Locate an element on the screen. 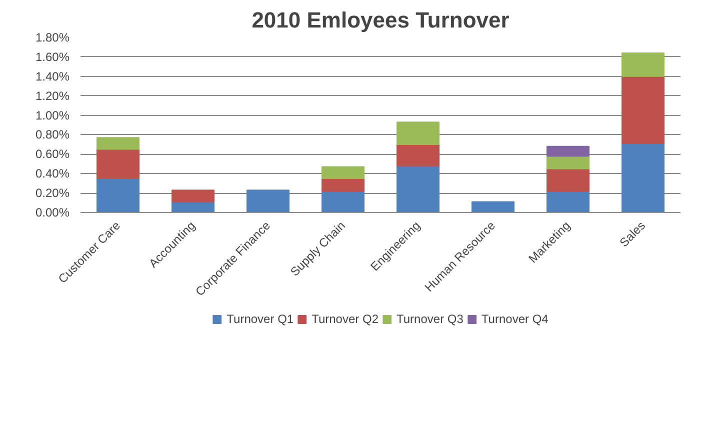 Image resolution: width=708 pixels, height=439 pixels. legend-label: Turnover Q3 is located at coordinates (430, 319).